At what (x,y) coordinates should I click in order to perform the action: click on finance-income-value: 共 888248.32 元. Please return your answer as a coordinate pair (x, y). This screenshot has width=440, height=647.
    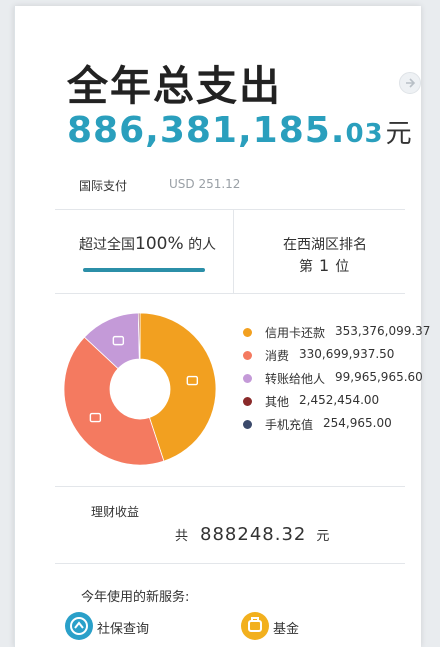
    Looking at the image, I should click on (252, 534).